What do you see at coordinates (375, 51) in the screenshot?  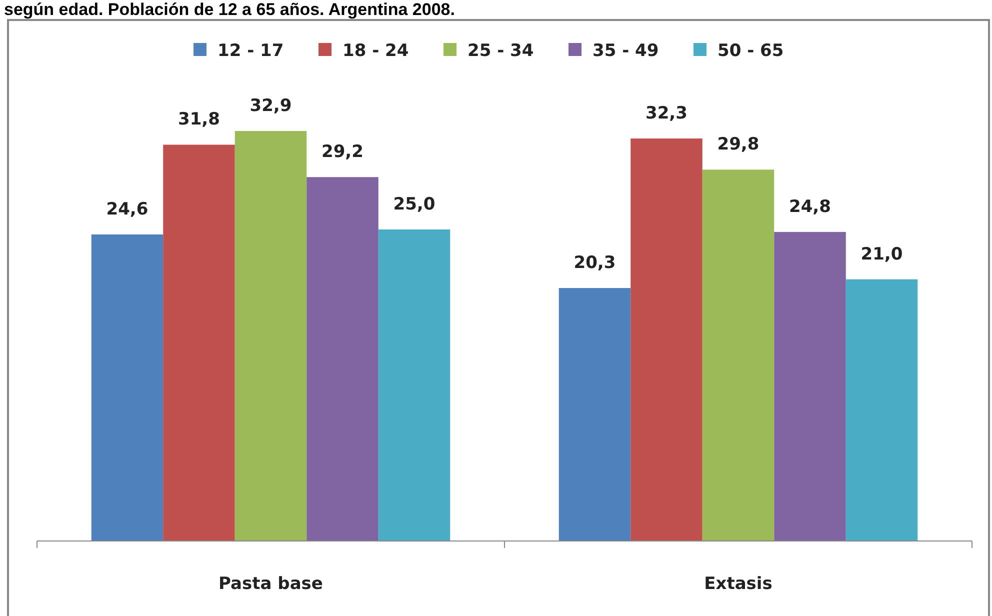 I see `legend-label: 18 - 24` at bounding box center [375, 51].